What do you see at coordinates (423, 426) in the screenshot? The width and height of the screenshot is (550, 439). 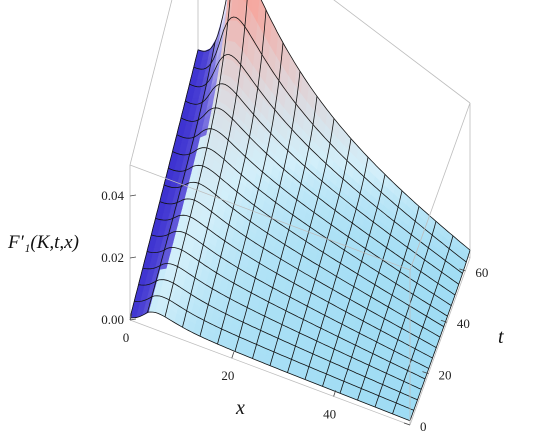 I see `t-tick-label: 0` at bounding box center [423, 426].